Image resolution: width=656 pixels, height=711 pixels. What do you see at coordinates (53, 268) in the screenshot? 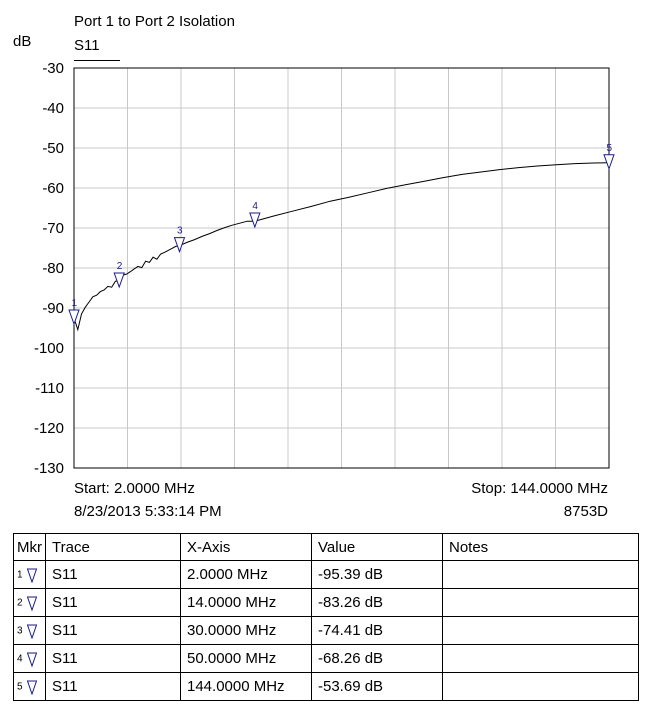
I see `y-tick-label: -80` at bounding box center [53, 268].